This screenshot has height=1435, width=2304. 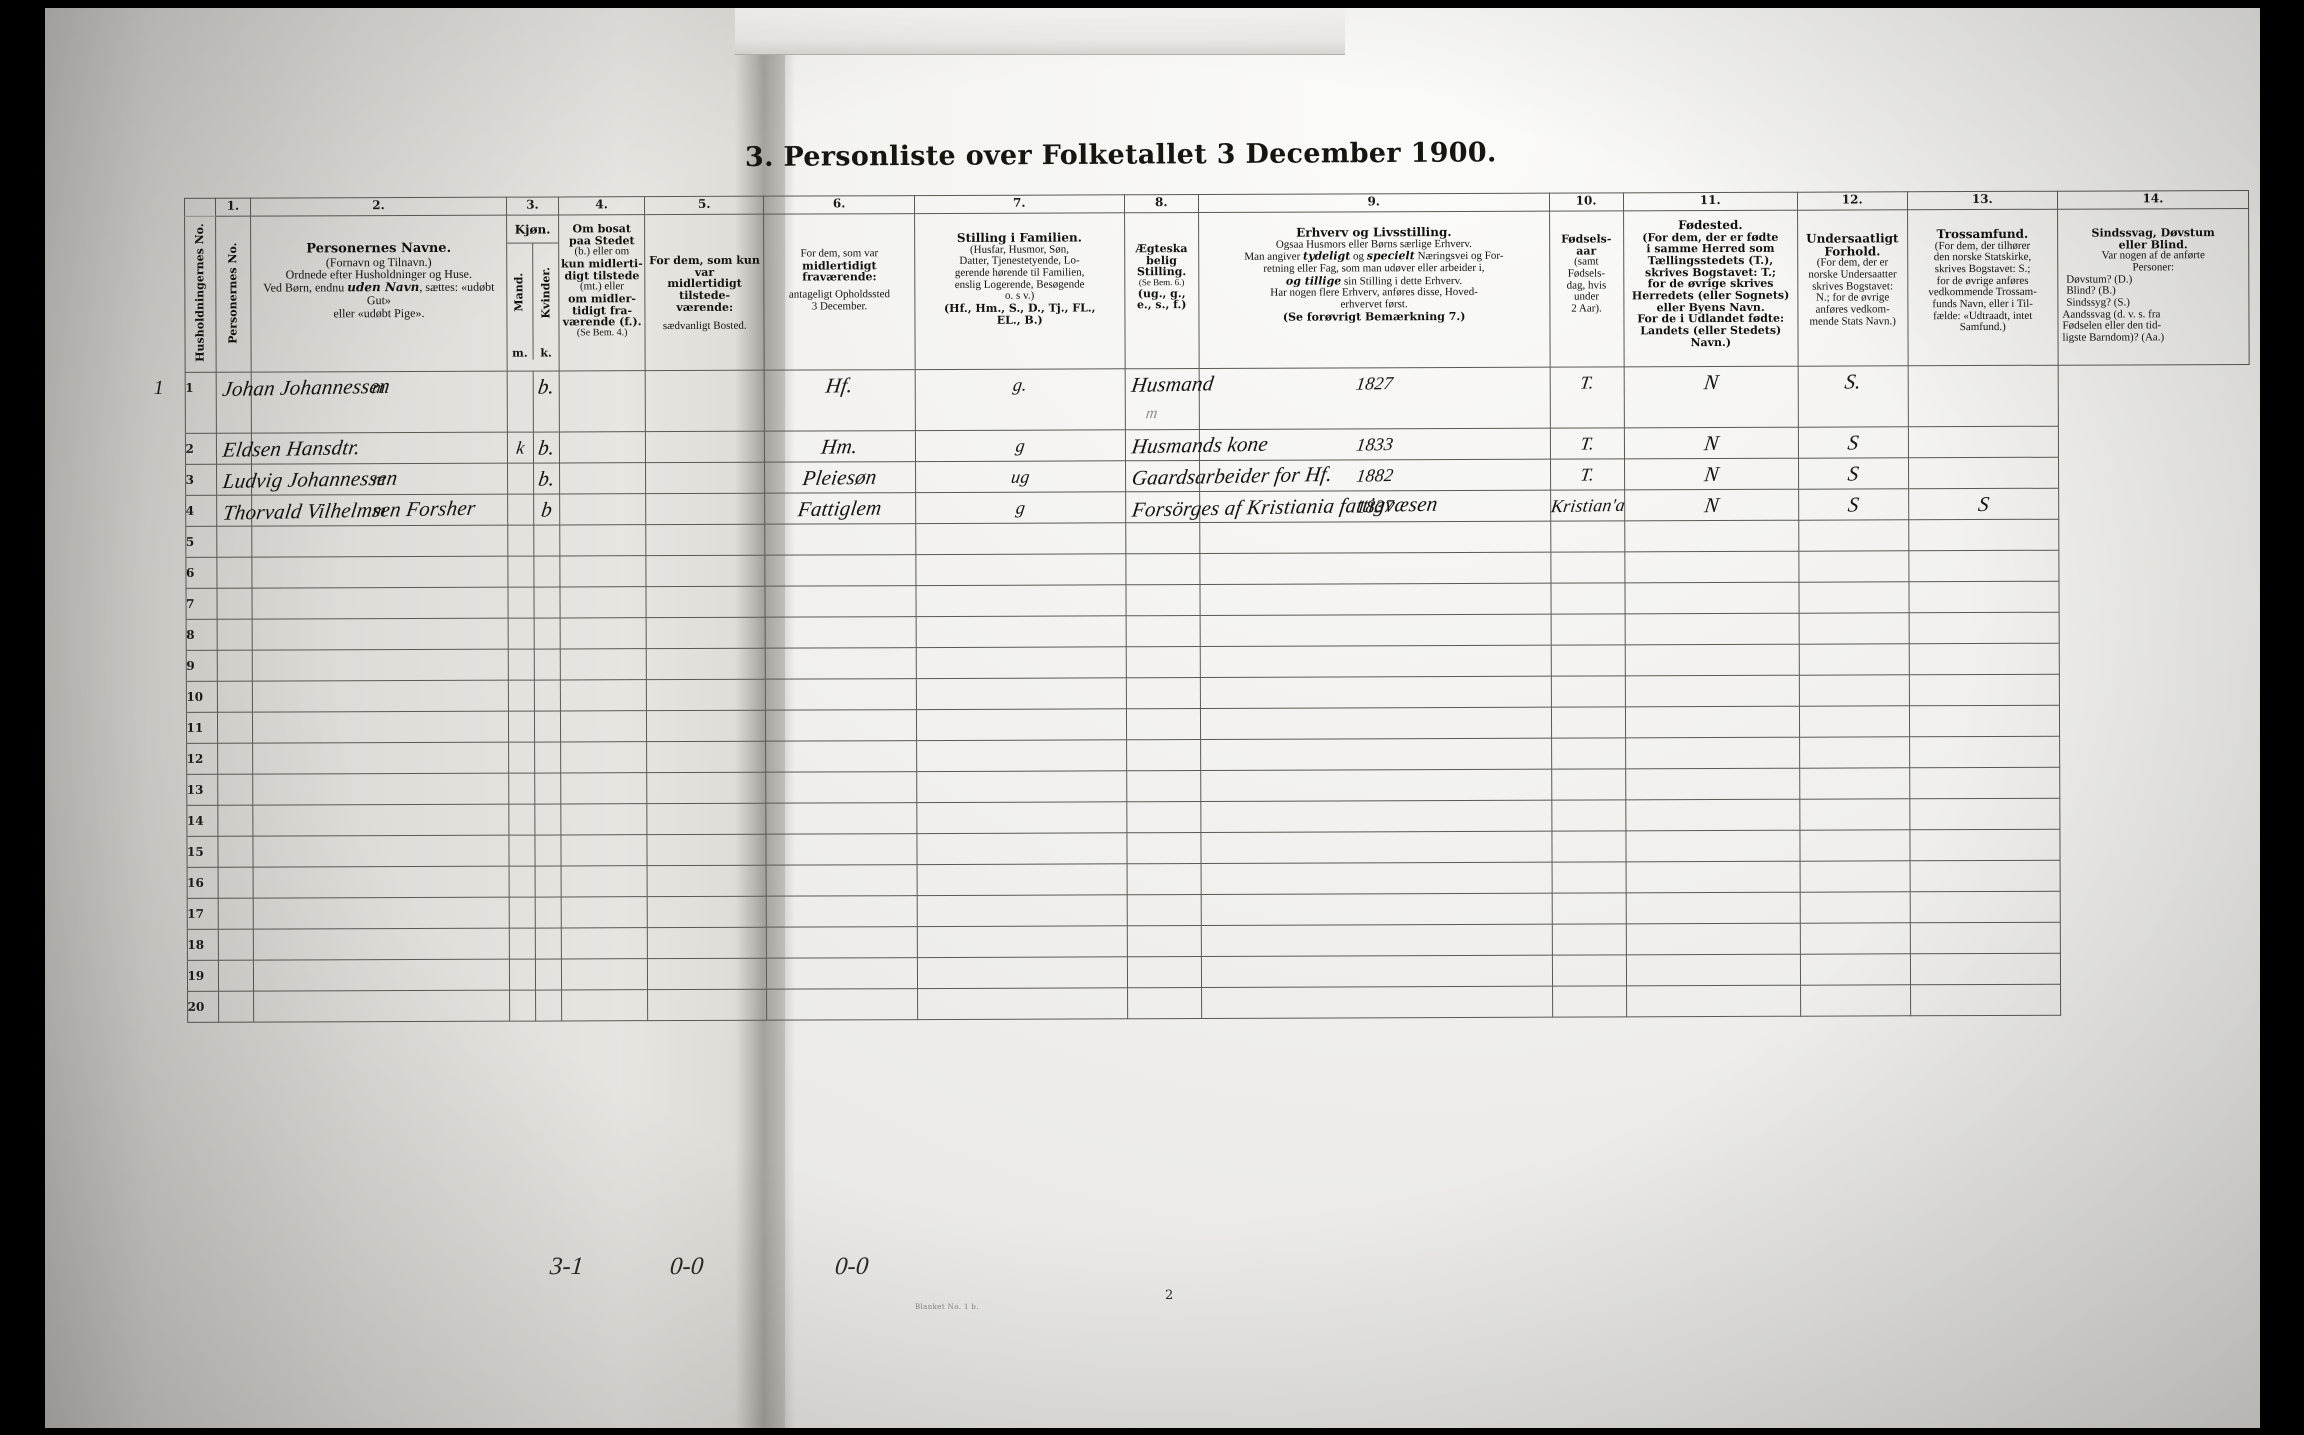 What do you see at coordinates (288, 449) in the screenshot?
I see `cell-name: Eldsen Hansdtr.` at bounding box center [288, 449].